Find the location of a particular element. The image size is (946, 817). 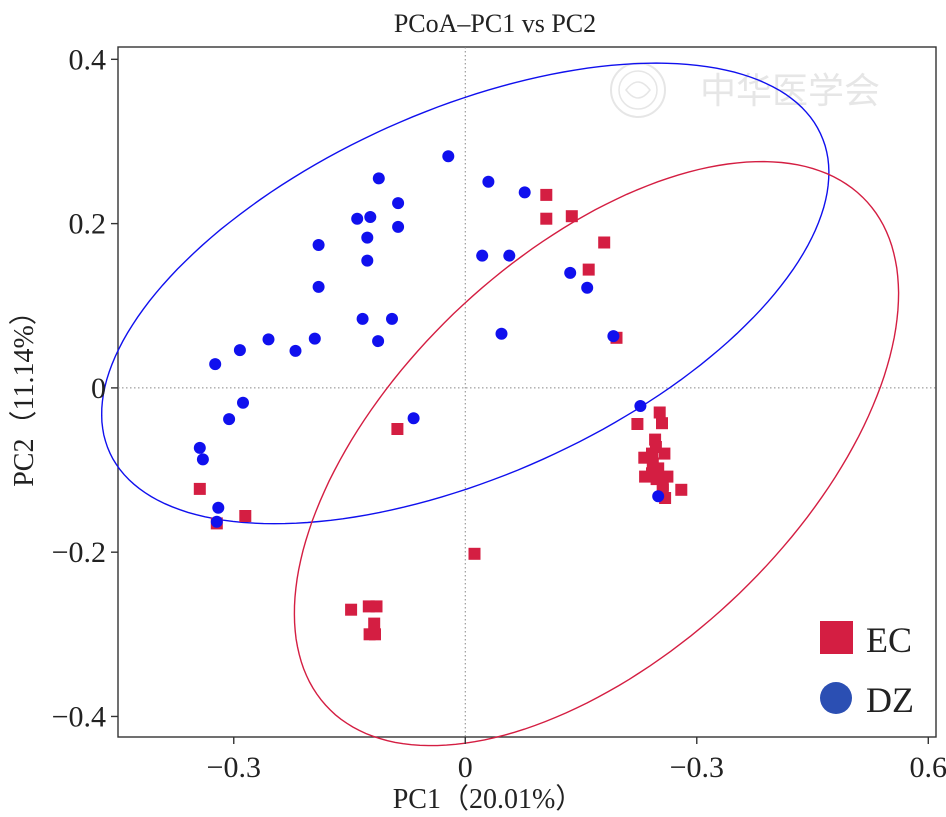

x-axis-label: PC1（20.01%） is located at coordinates (488, 799).